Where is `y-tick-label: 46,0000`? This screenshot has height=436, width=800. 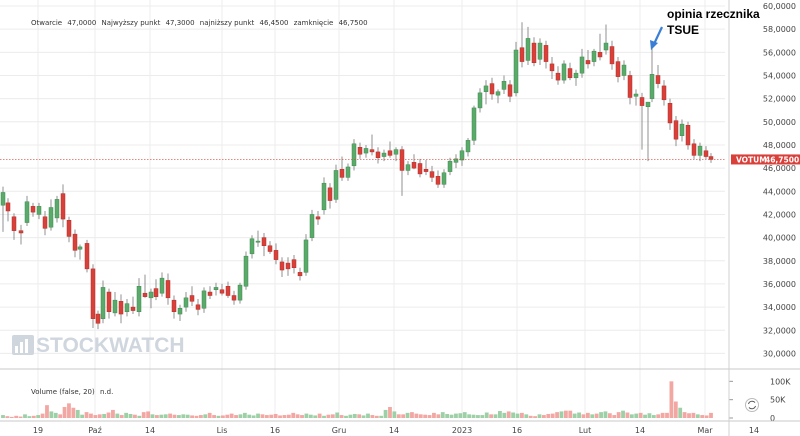
y-tick-label: 46,0000 is located at coordinates (779, 168).